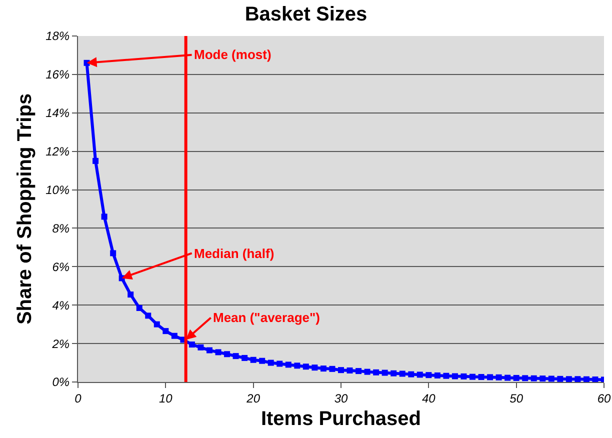 The image size is (612, 438). I want to click on x-tick-label: 10, so click(165, 398).